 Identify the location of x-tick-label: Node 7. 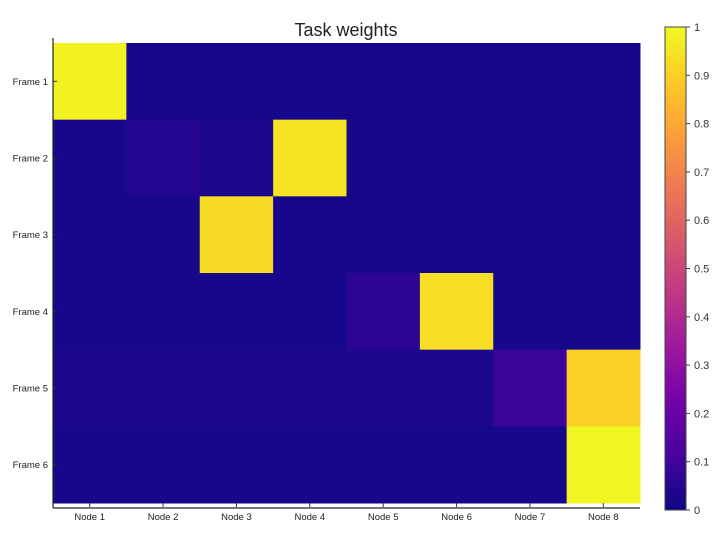
(530, 517).